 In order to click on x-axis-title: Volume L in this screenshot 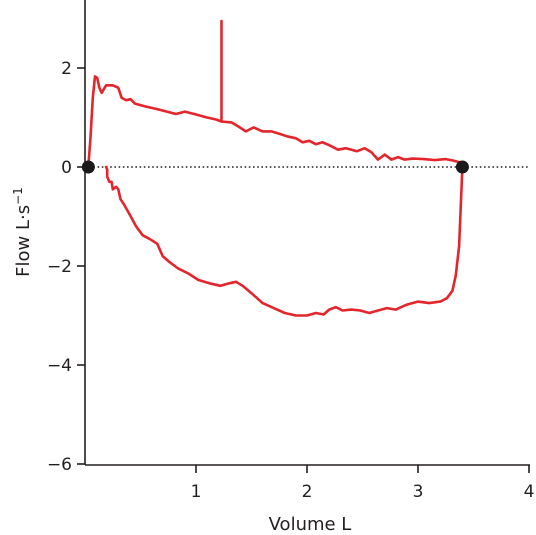, I will do `click(310, 524)`.